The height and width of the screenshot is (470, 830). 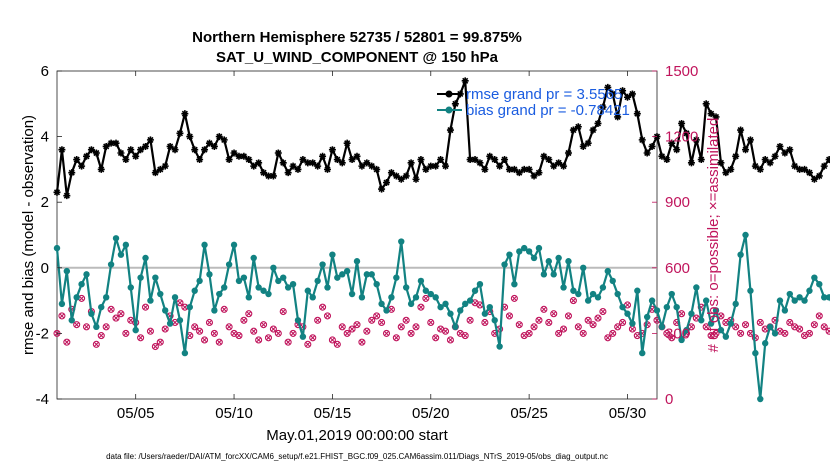 What do you see at coordinates (357, 57) in the screenshot?
I see `chart-subtitle: SAT_U_WIND_COMPONENT @ 150 hPa` at bounding box center [357, 57].